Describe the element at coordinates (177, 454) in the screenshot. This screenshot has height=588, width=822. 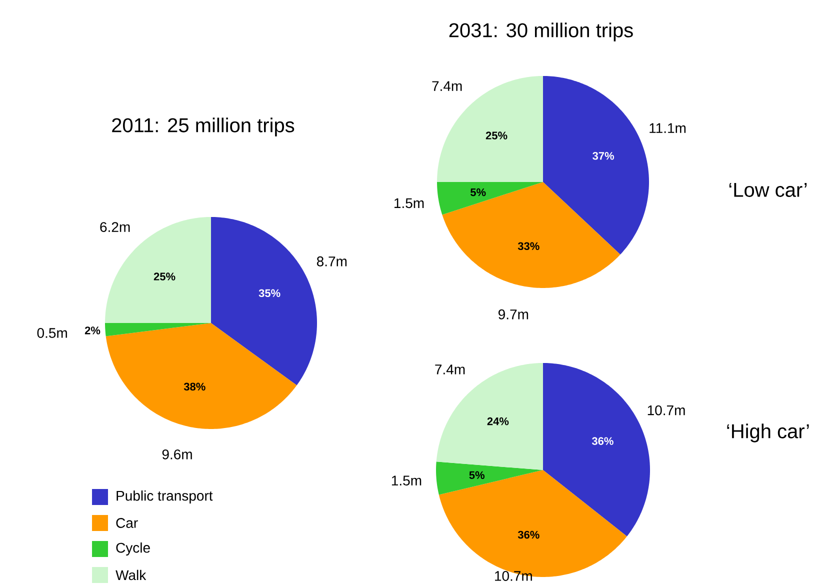
I see `text: 9.6m` at that location.